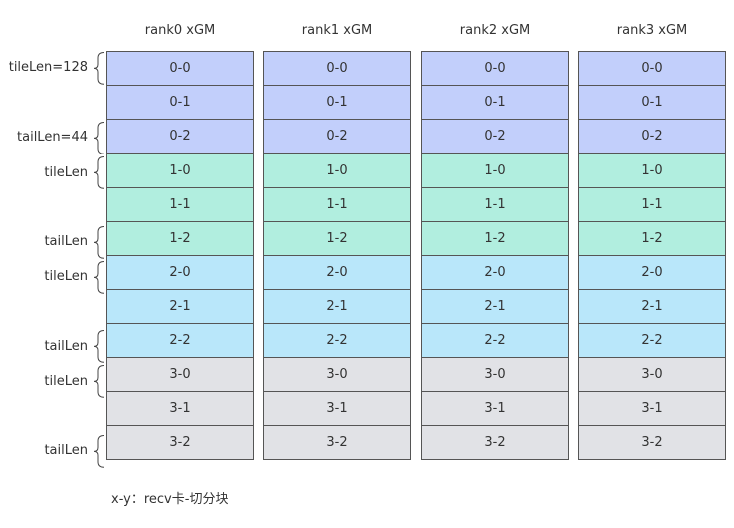  I want to click on legend-footnote: x-y：recv卡-切分块, so click(170, 499).